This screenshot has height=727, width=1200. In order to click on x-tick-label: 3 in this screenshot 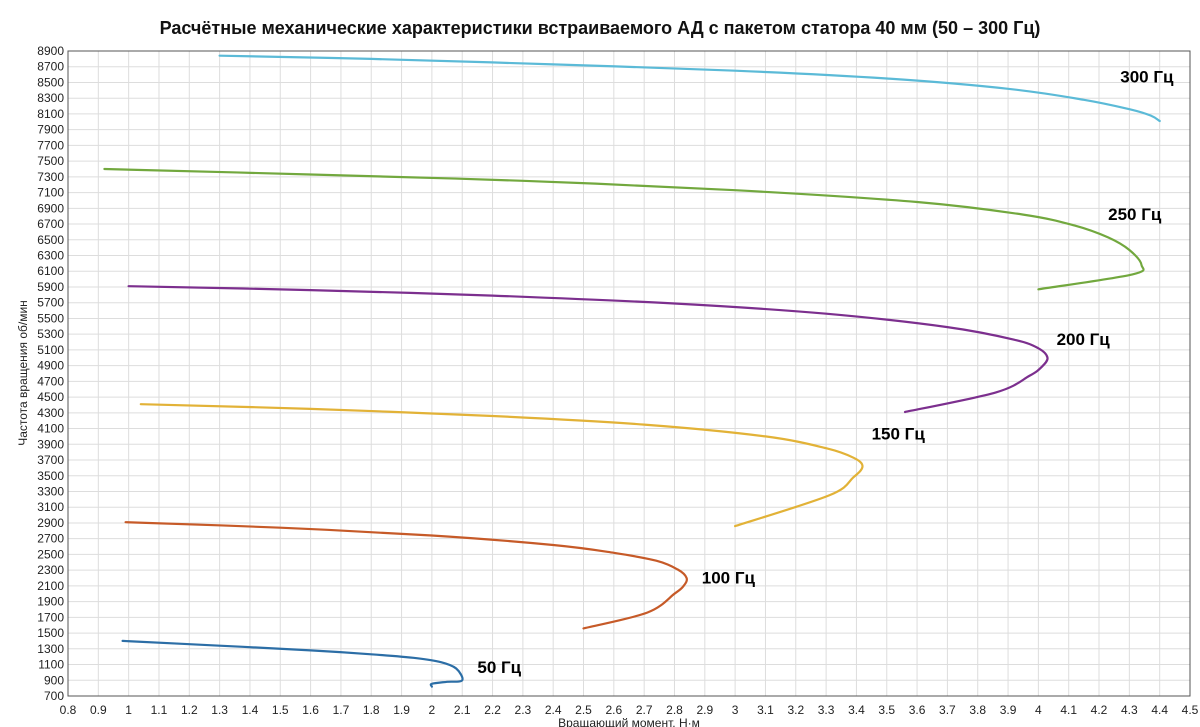, I will do `click(735, 710)`.